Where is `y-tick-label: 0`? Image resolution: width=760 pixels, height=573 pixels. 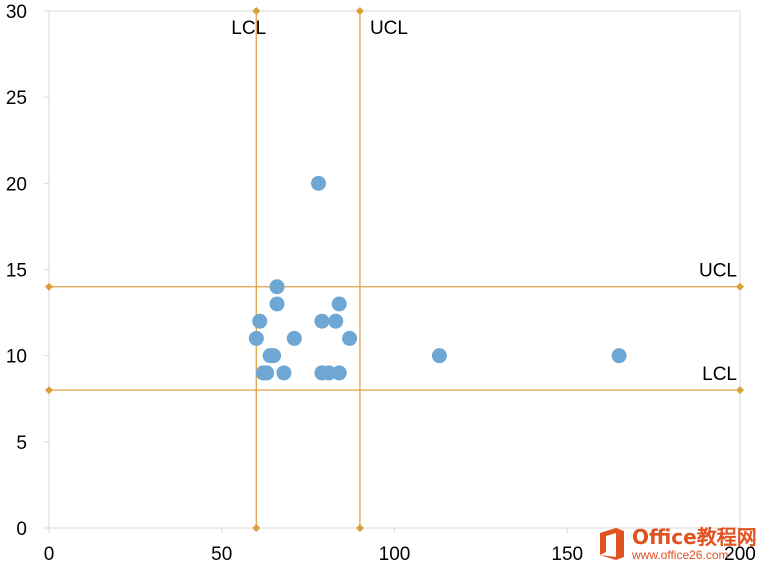 y-tick-label: 0 is located at coordinates (21, 529).